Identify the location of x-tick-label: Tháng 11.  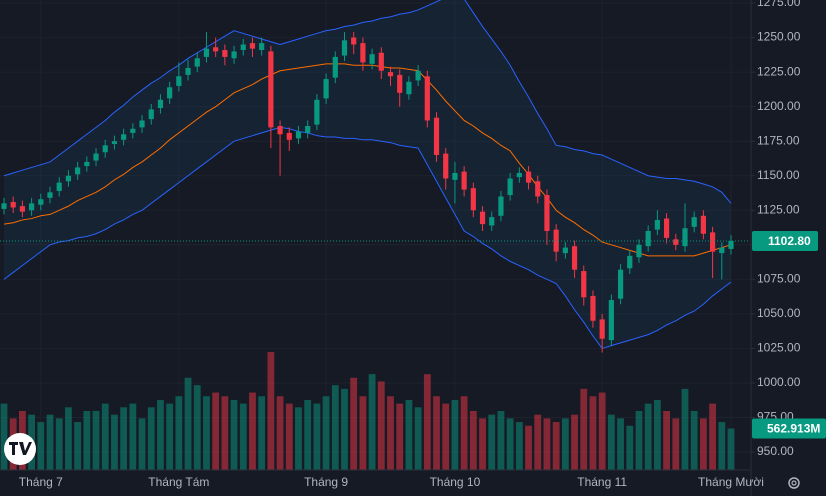
(602, 482).